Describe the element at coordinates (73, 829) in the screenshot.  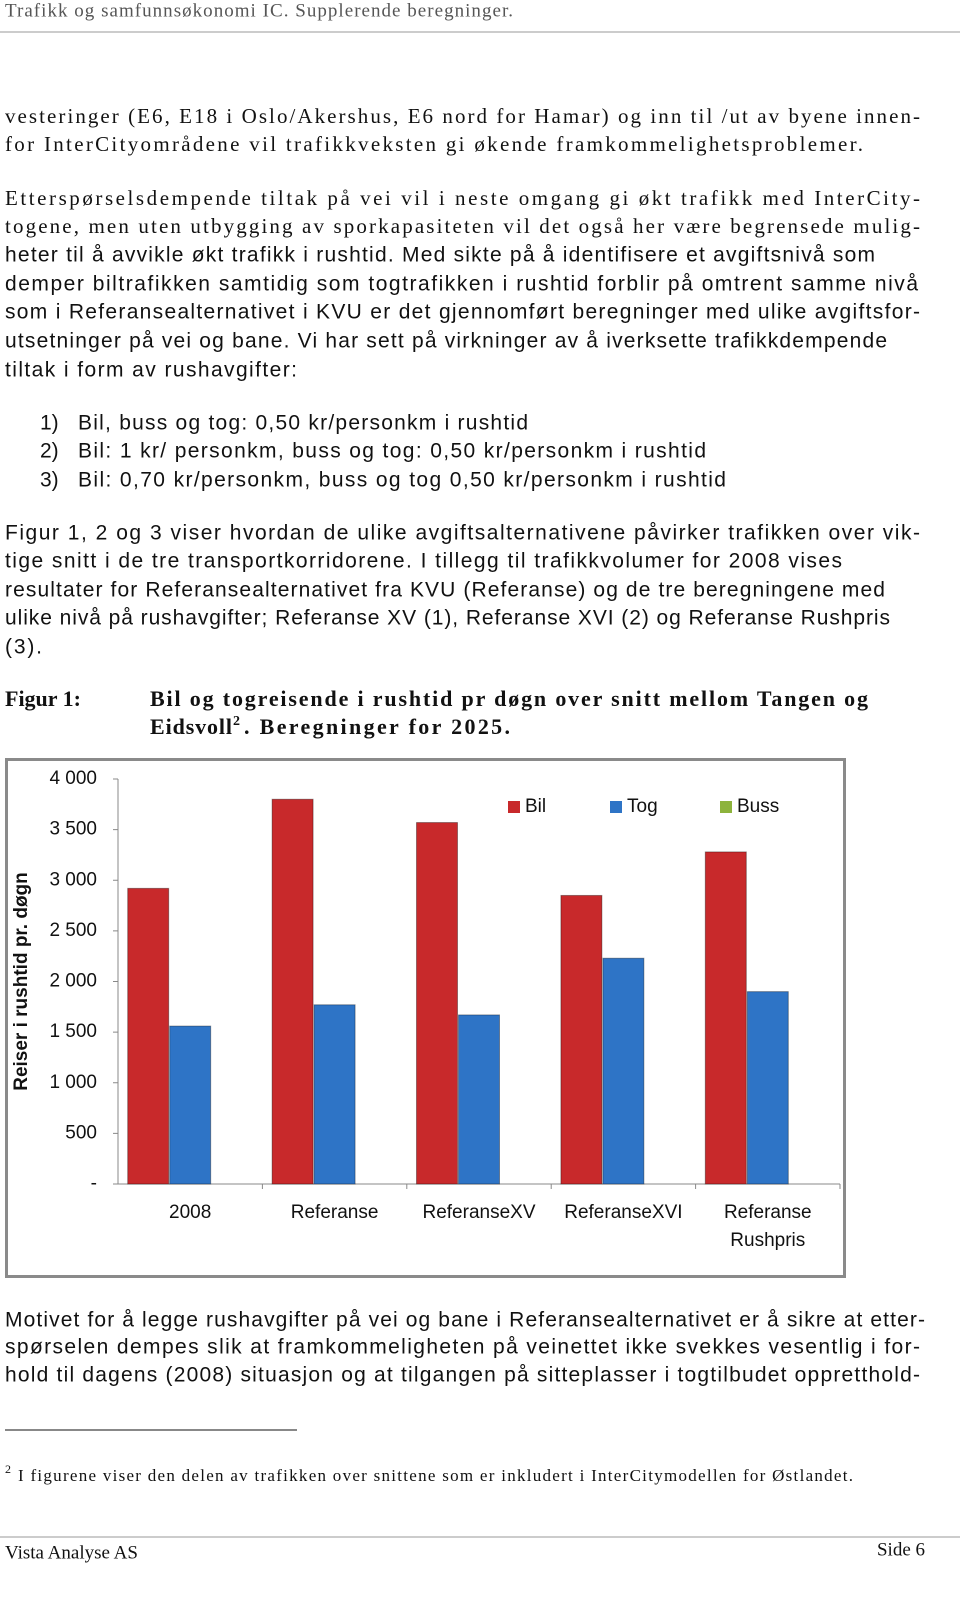
I see `y-tick-label: 3 500` at that location.